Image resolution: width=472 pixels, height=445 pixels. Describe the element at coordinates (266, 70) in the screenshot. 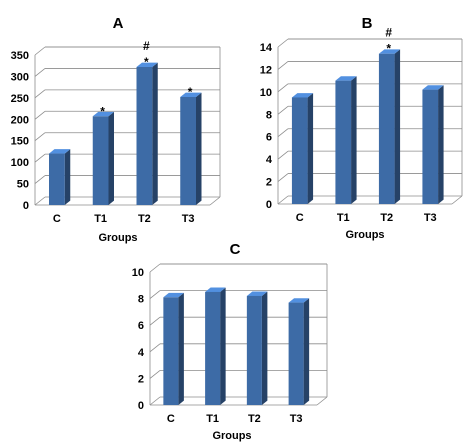

I see `y-tick-label: 12` at that location.